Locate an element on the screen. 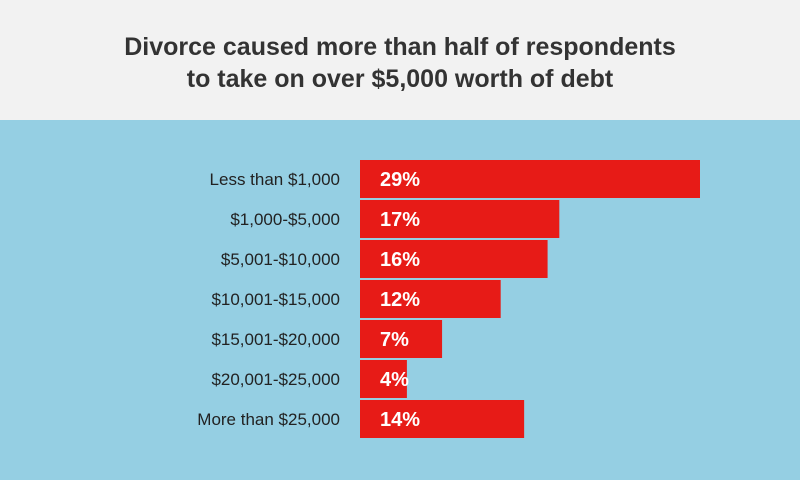  category-label-0: Less than $1,000 is located at coordinates (275, 179).